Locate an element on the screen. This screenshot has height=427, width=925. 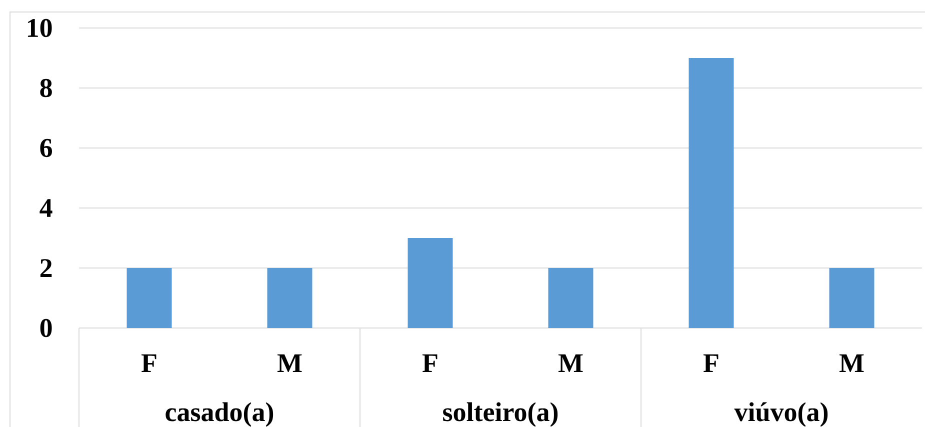
y-tick-label: 0 is located at coordinates (46, 328).